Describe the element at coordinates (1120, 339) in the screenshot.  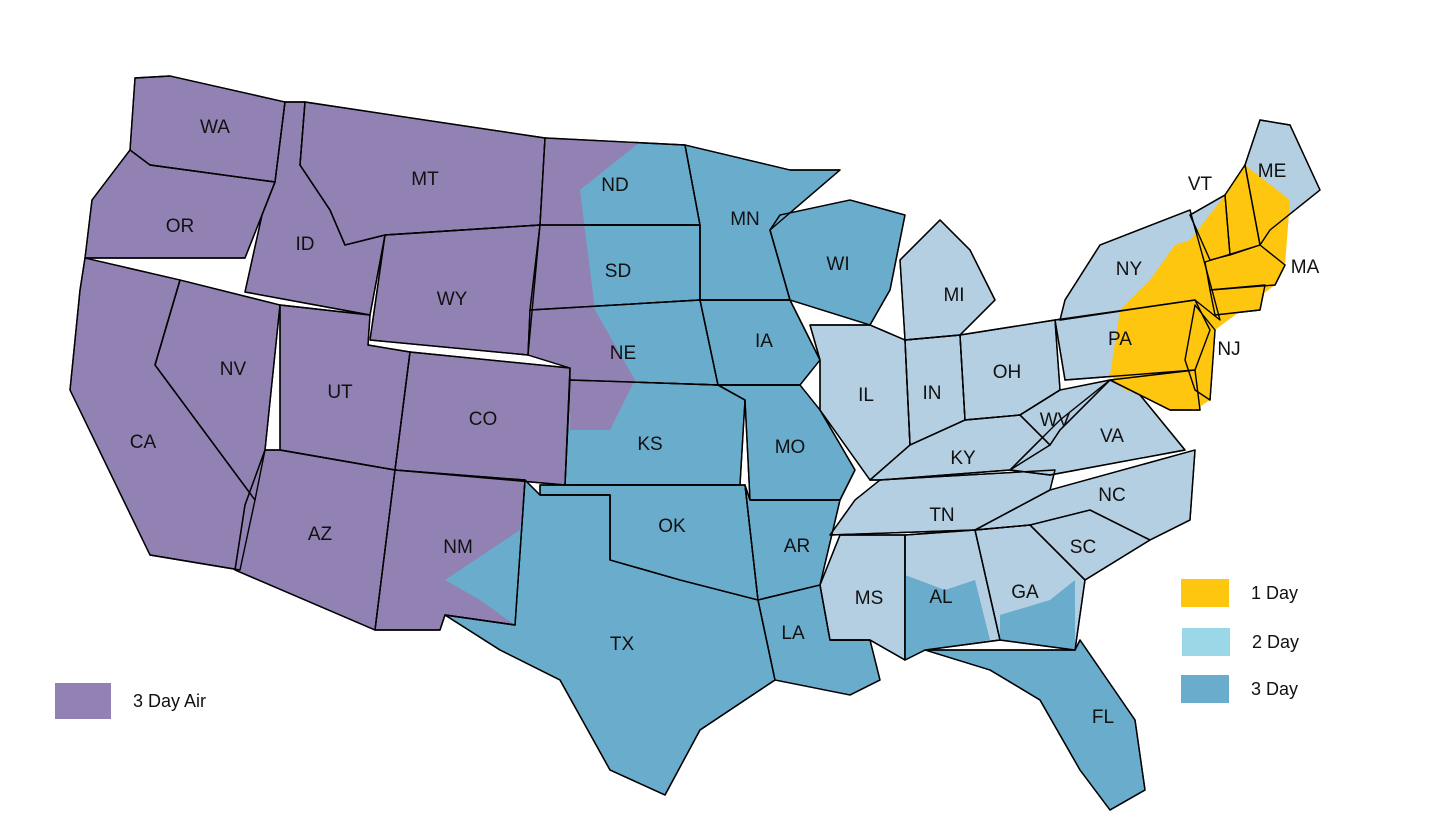
I see `state-label-pa: PA` at that location.